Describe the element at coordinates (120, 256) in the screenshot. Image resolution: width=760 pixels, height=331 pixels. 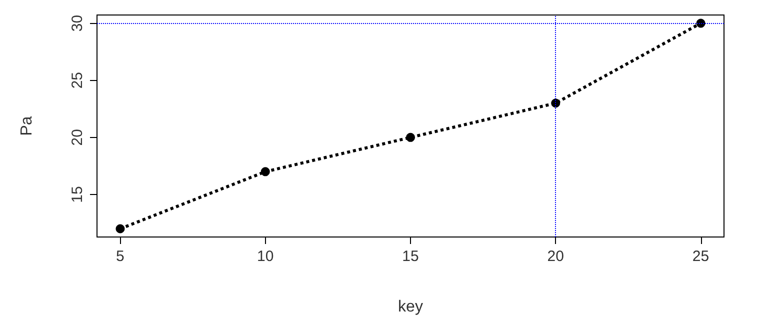
I see `x-tick-label: 5` at that location.